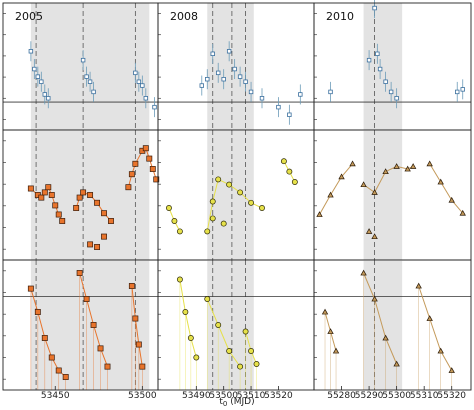 The image size is (474, 410). What do you see at coordinates (223, 396) in the screenshot?
I see `x-tick-label-1: 53500` at bounding box center [223, 396].